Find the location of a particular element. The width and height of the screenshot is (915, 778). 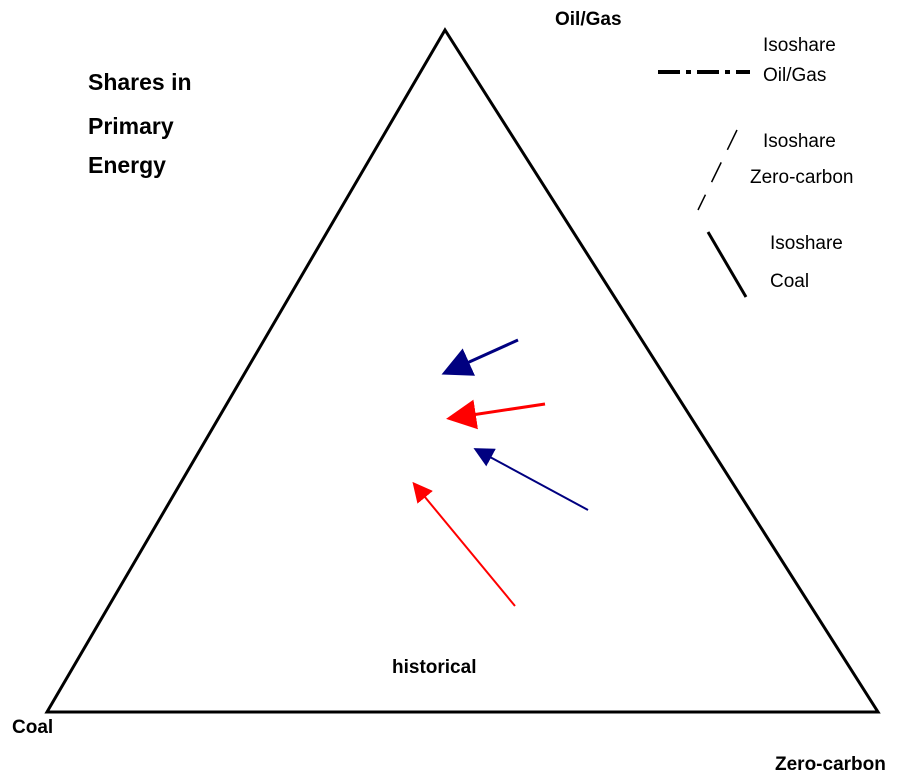

vertex-label: Oil/Gas is located at coordinates (588, 19).